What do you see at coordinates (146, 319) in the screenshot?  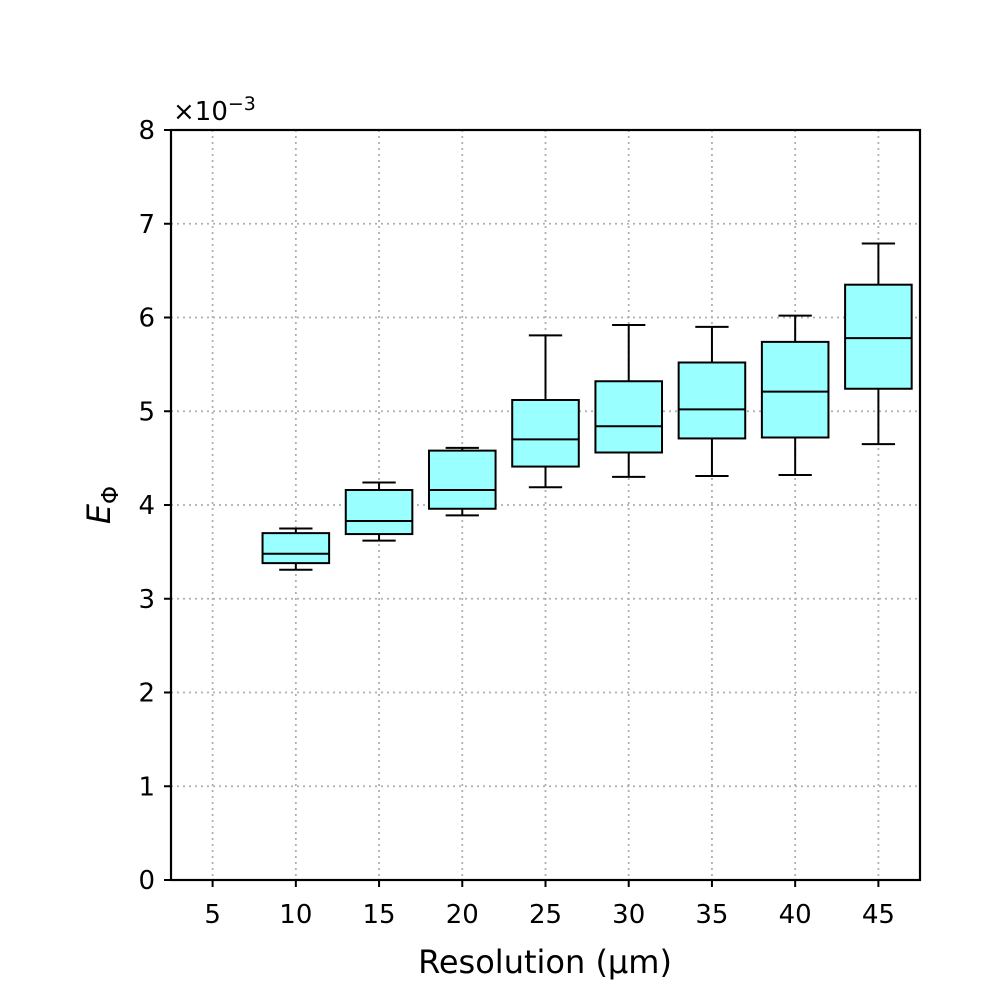 I see `y-tick-label: 6` at bounding box center [146, 319].